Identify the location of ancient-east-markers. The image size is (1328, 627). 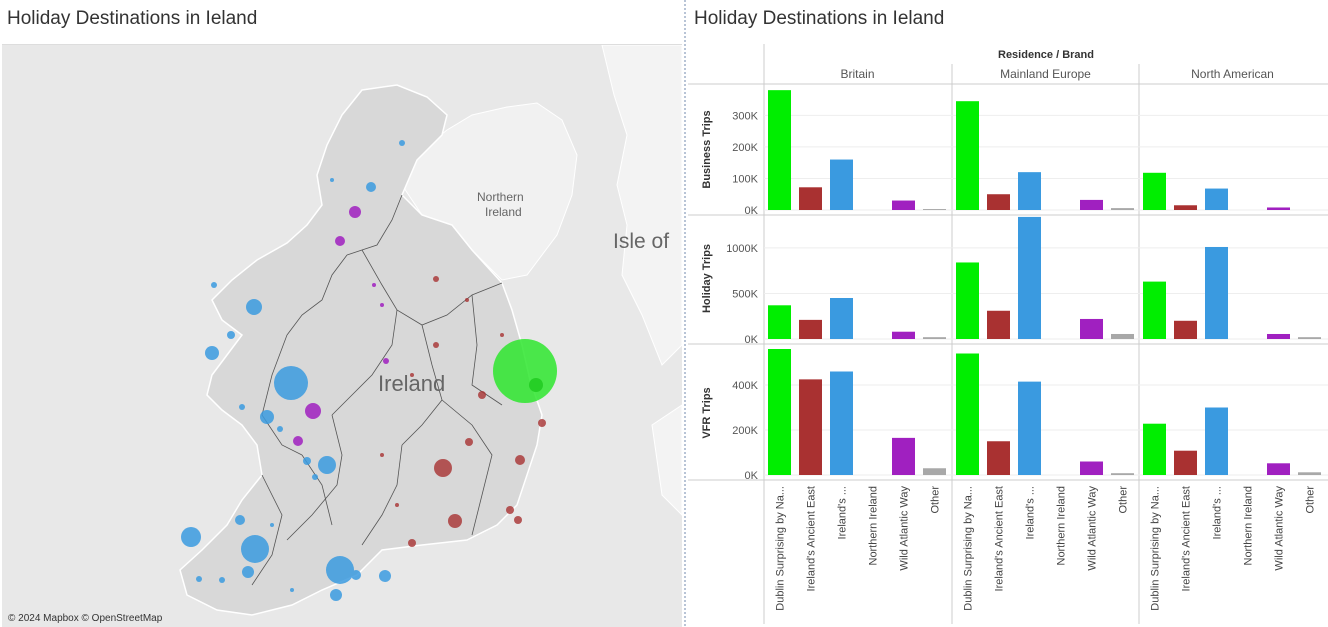
(463, 411).